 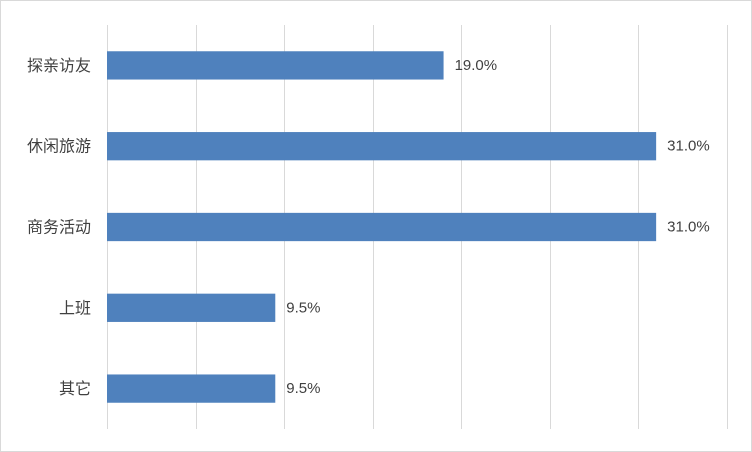 I want to click on category-label: 商务活动, so click(x=59, y=227).